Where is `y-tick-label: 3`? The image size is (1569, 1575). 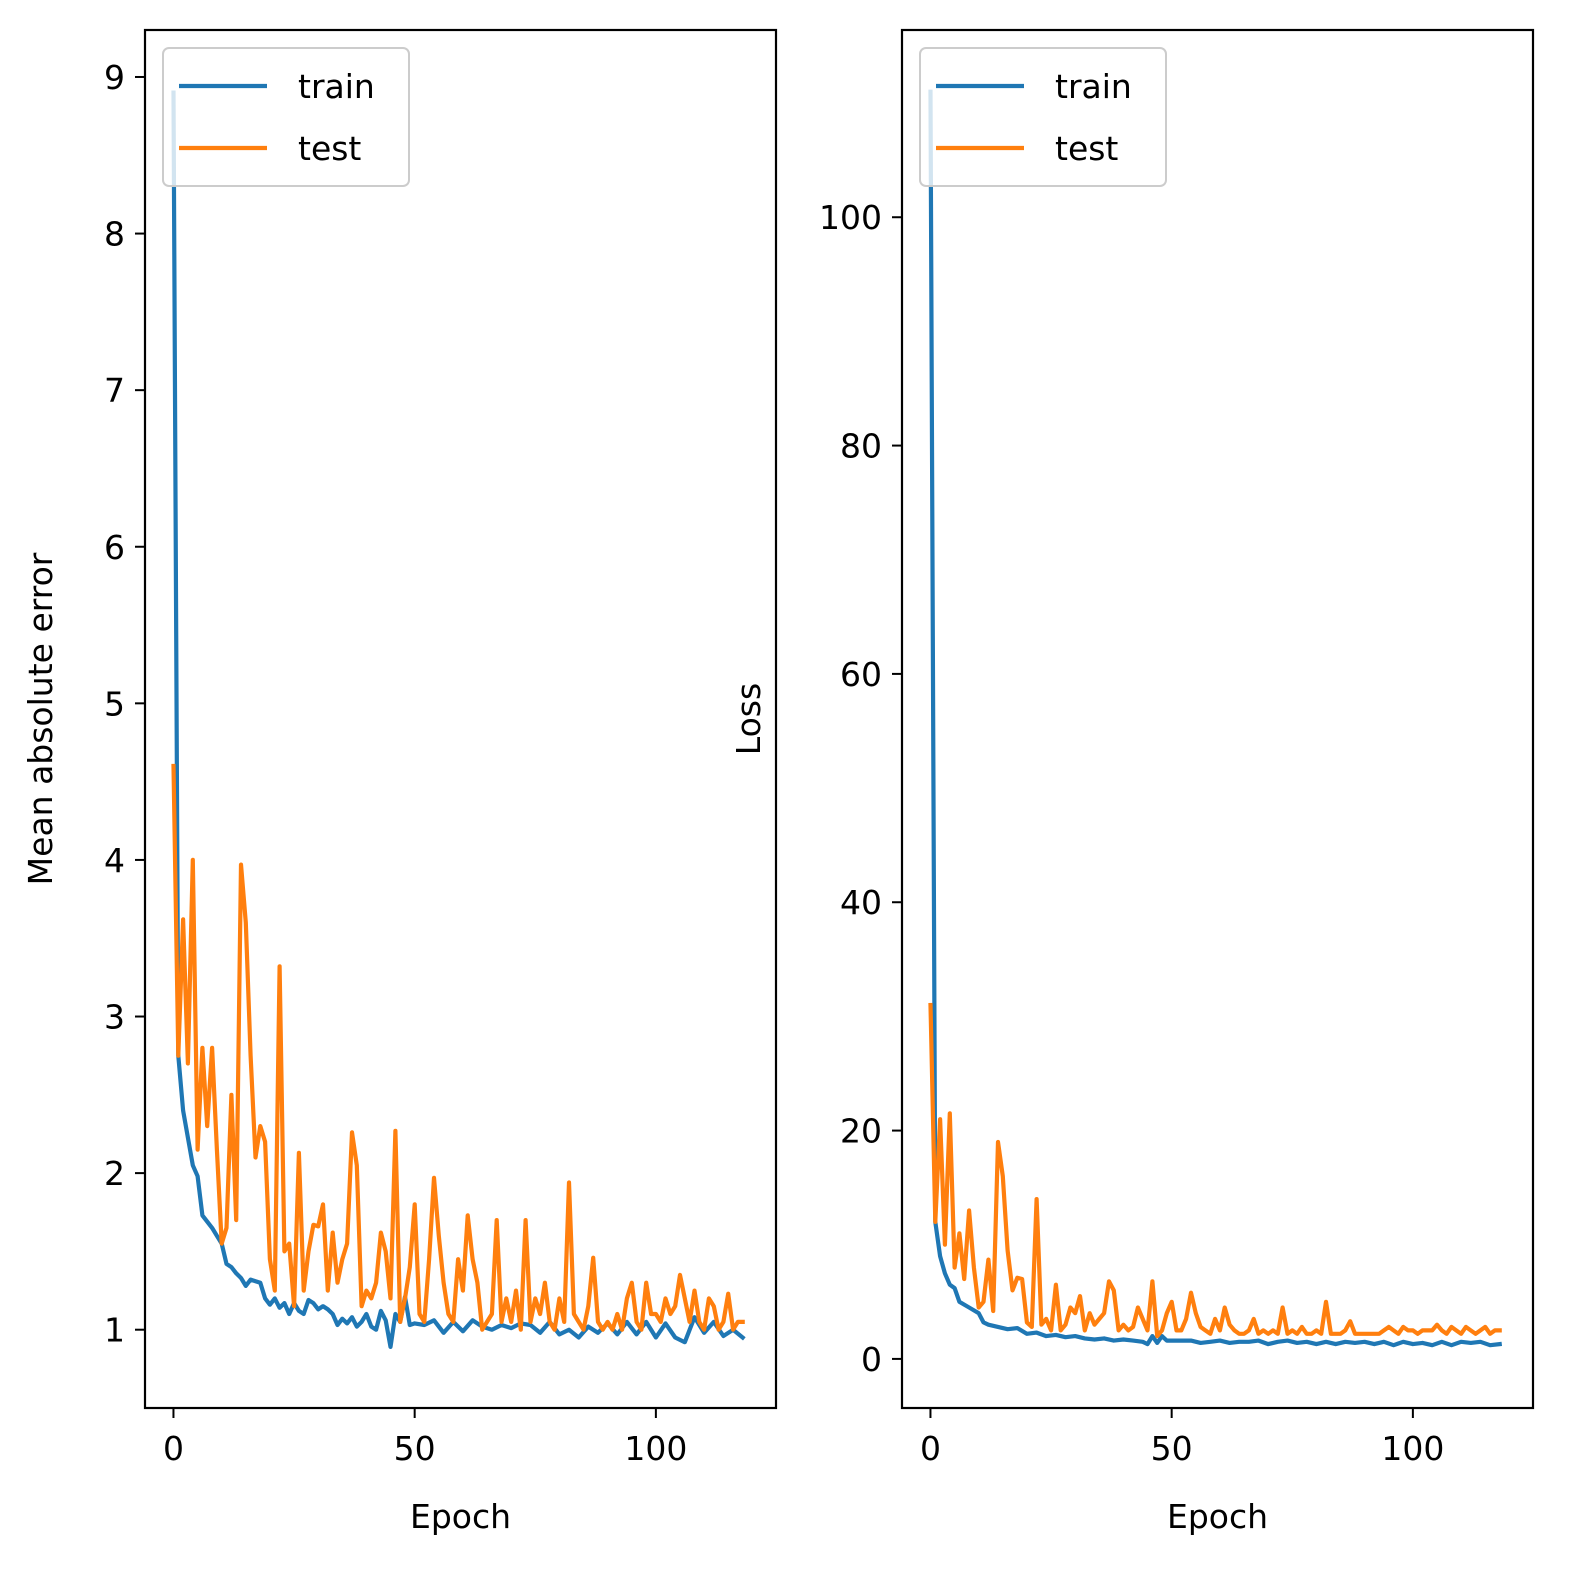 y-tick-label: 3 is located at coordinates (114, 1017).